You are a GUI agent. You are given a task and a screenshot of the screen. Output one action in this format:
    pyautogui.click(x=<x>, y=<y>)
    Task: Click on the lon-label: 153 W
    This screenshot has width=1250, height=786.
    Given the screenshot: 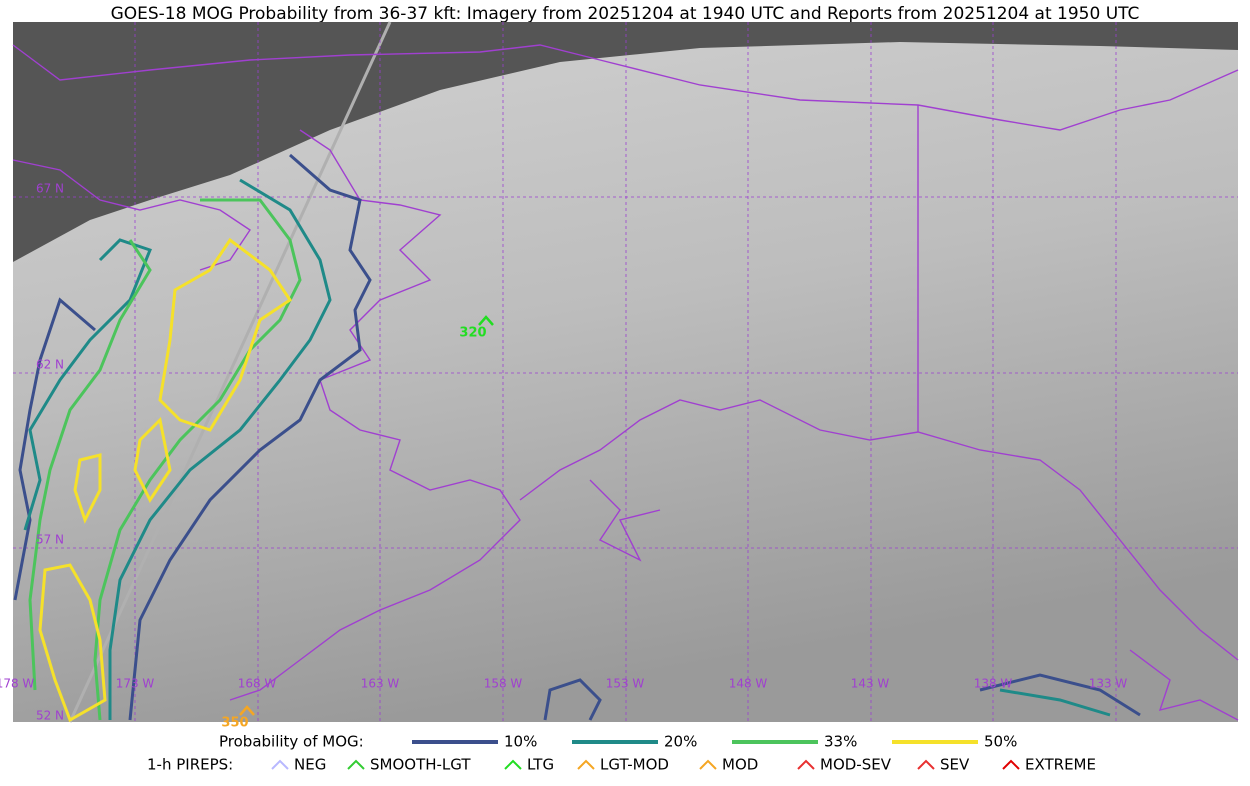 What is the action you would take?
    pyautogui.click(x=625, y=684)
    